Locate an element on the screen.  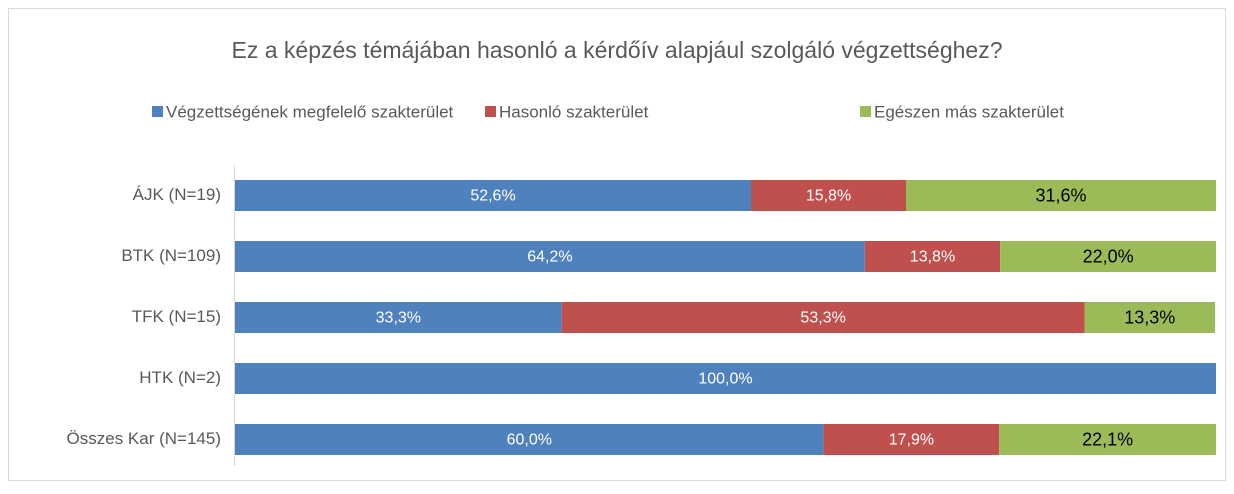
legend-label: Egészen más szakterület is located at coordinates (969, 111).